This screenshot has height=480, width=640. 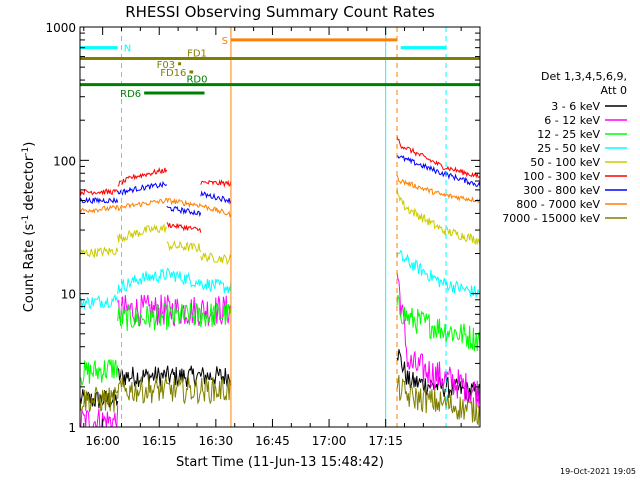 What do you see at coordinates (385, 441) in the screenshot?
I see `x-tick-label-5: 17:15` at bounding box center [385, 441].